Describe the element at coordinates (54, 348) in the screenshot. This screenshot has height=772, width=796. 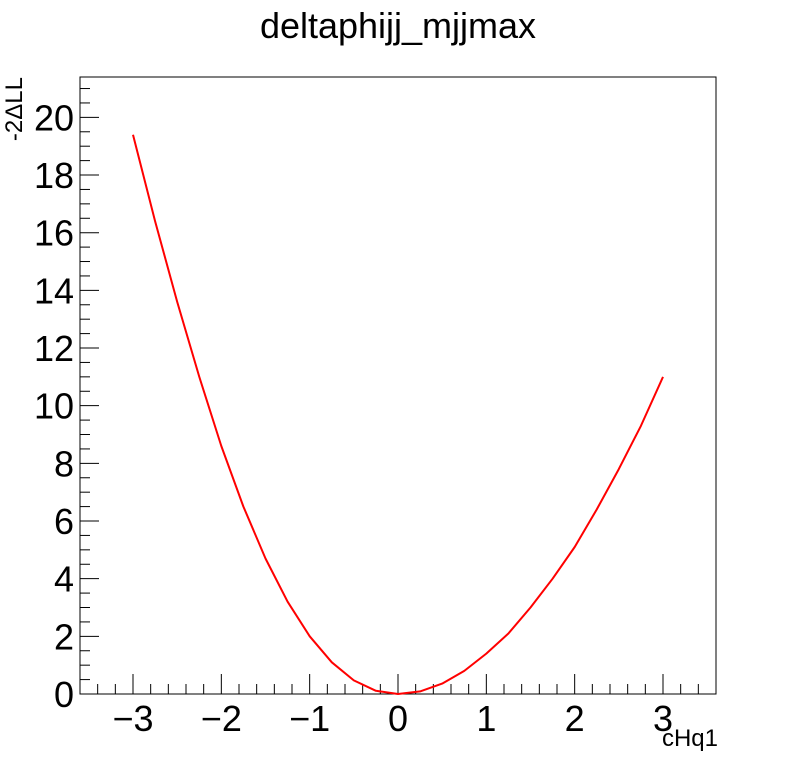
I see `y-tick-label: 12` at that location.